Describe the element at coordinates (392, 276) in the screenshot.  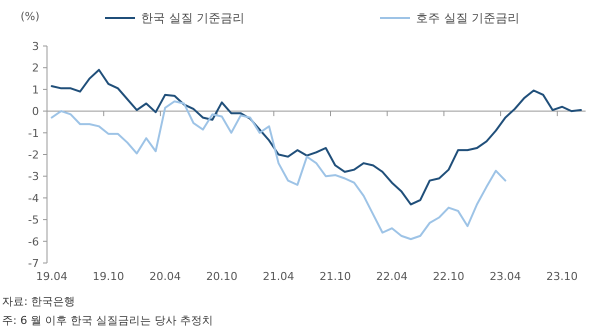
I see `x-tick-label: 22.04` at that location.